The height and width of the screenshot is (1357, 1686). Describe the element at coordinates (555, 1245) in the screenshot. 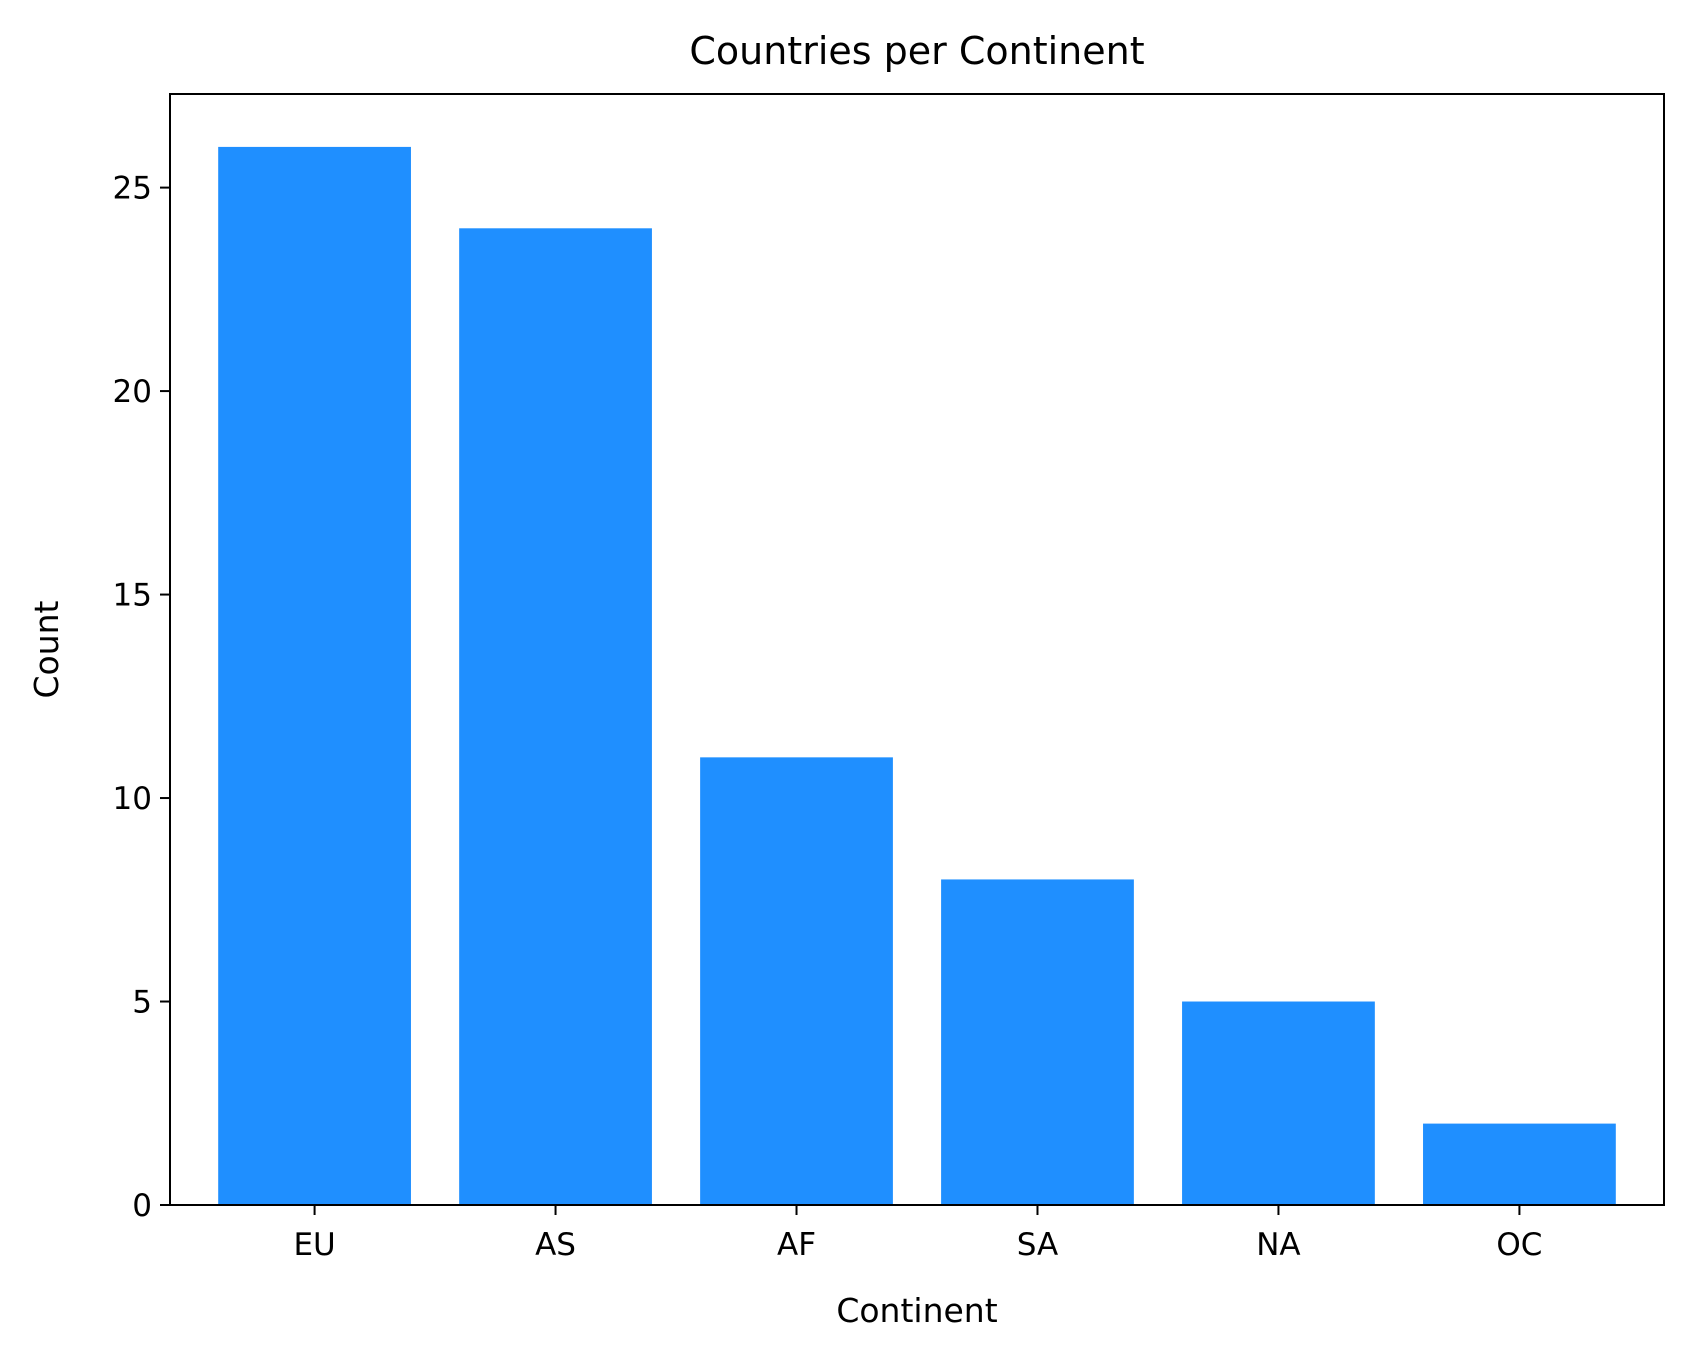

I see `x-tick-label: AS` at that location.